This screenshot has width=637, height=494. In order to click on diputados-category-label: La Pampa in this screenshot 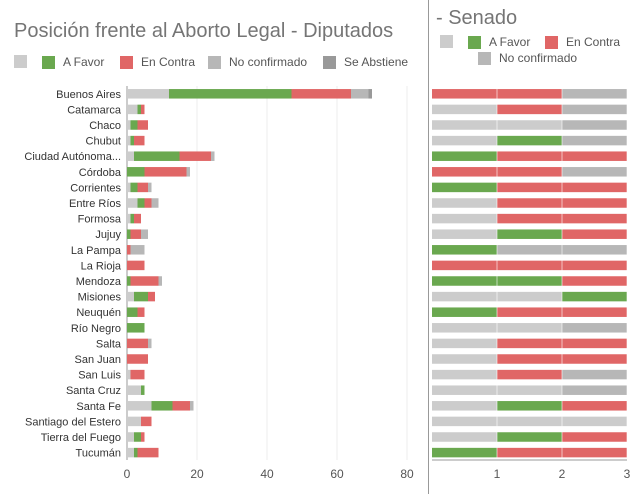, I will do `click(96, 251)`.